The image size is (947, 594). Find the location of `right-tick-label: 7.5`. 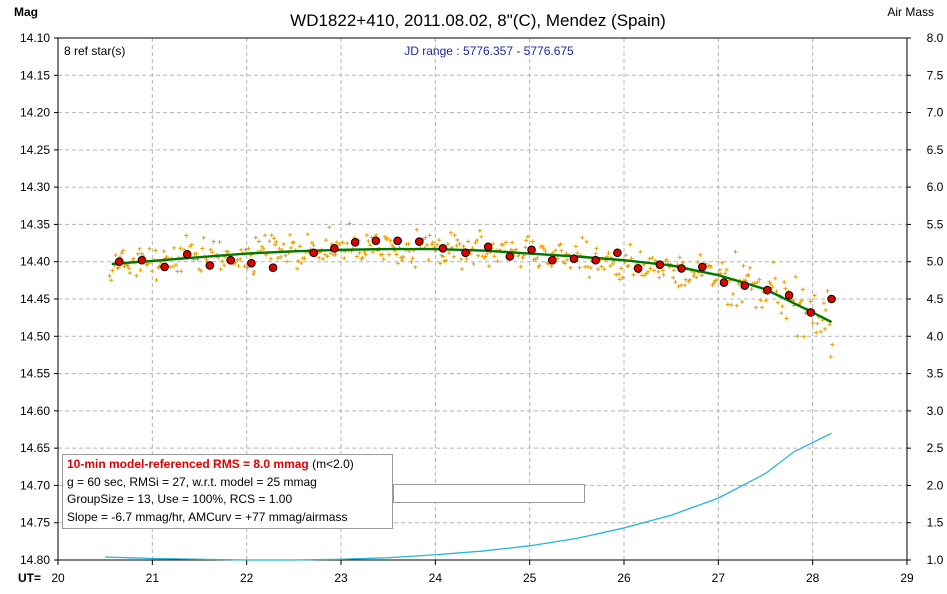

right-tick-label: 7.5 is located at coordinates (935, 75).